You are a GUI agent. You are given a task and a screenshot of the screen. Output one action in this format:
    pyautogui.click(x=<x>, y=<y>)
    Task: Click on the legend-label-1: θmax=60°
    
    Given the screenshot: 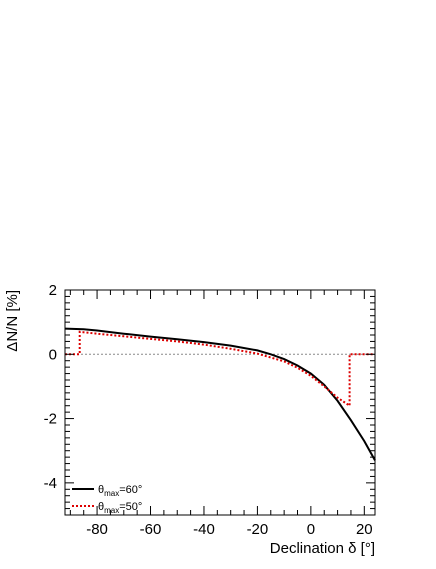 What is the action you would take?
    pyautogui.click(x=120, y=491)
    